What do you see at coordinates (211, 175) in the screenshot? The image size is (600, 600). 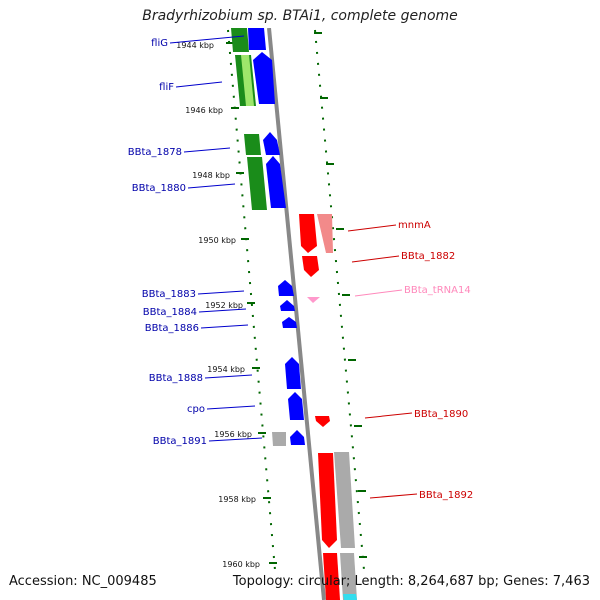 I see `tick-label: 1948 kbp` at bounding box center [211, 175].